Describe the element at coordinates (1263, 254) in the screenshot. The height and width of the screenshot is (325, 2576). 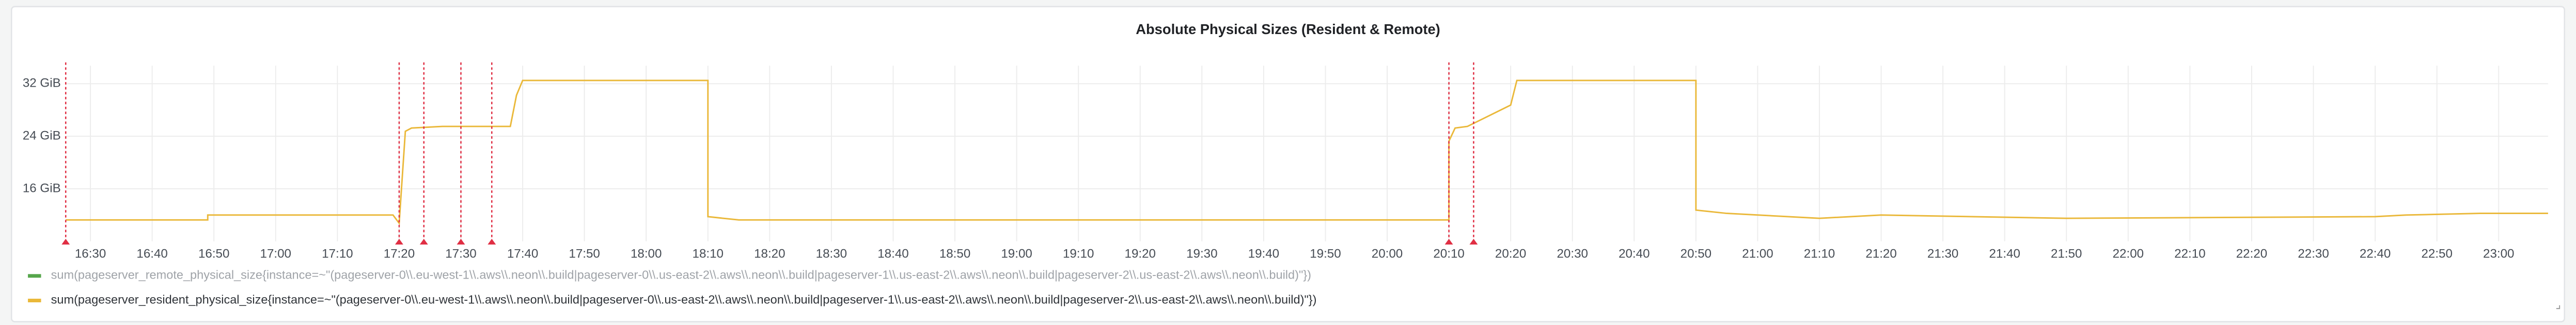
I see `x-tick-label: 19:40` at that location.